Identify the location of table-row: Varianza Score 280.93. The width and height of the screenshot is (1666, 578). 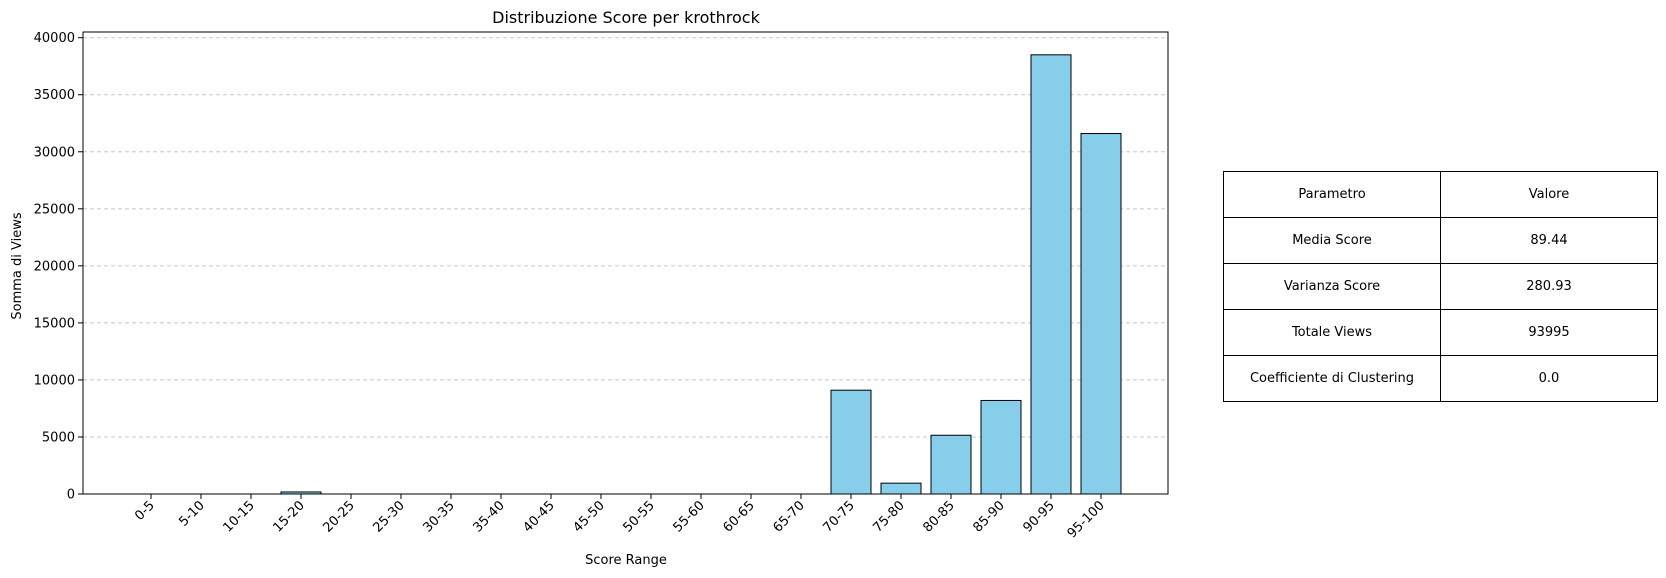
(1440, 286).